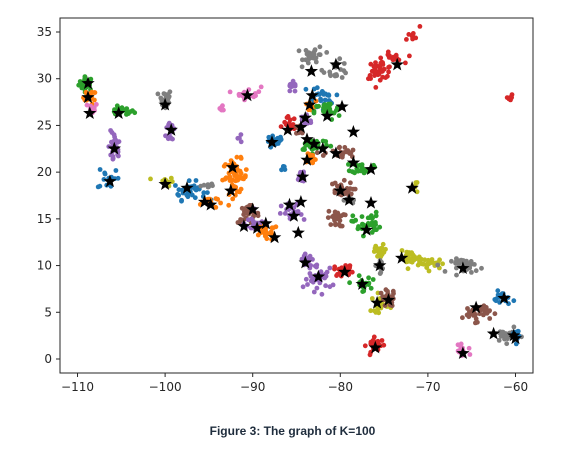 The height and width of the screenshot is (473, 585). What do you see at coordinates (340, 387) in the screenshot?
I see `x-tick-label: −80` at bounding box center [340, 387].